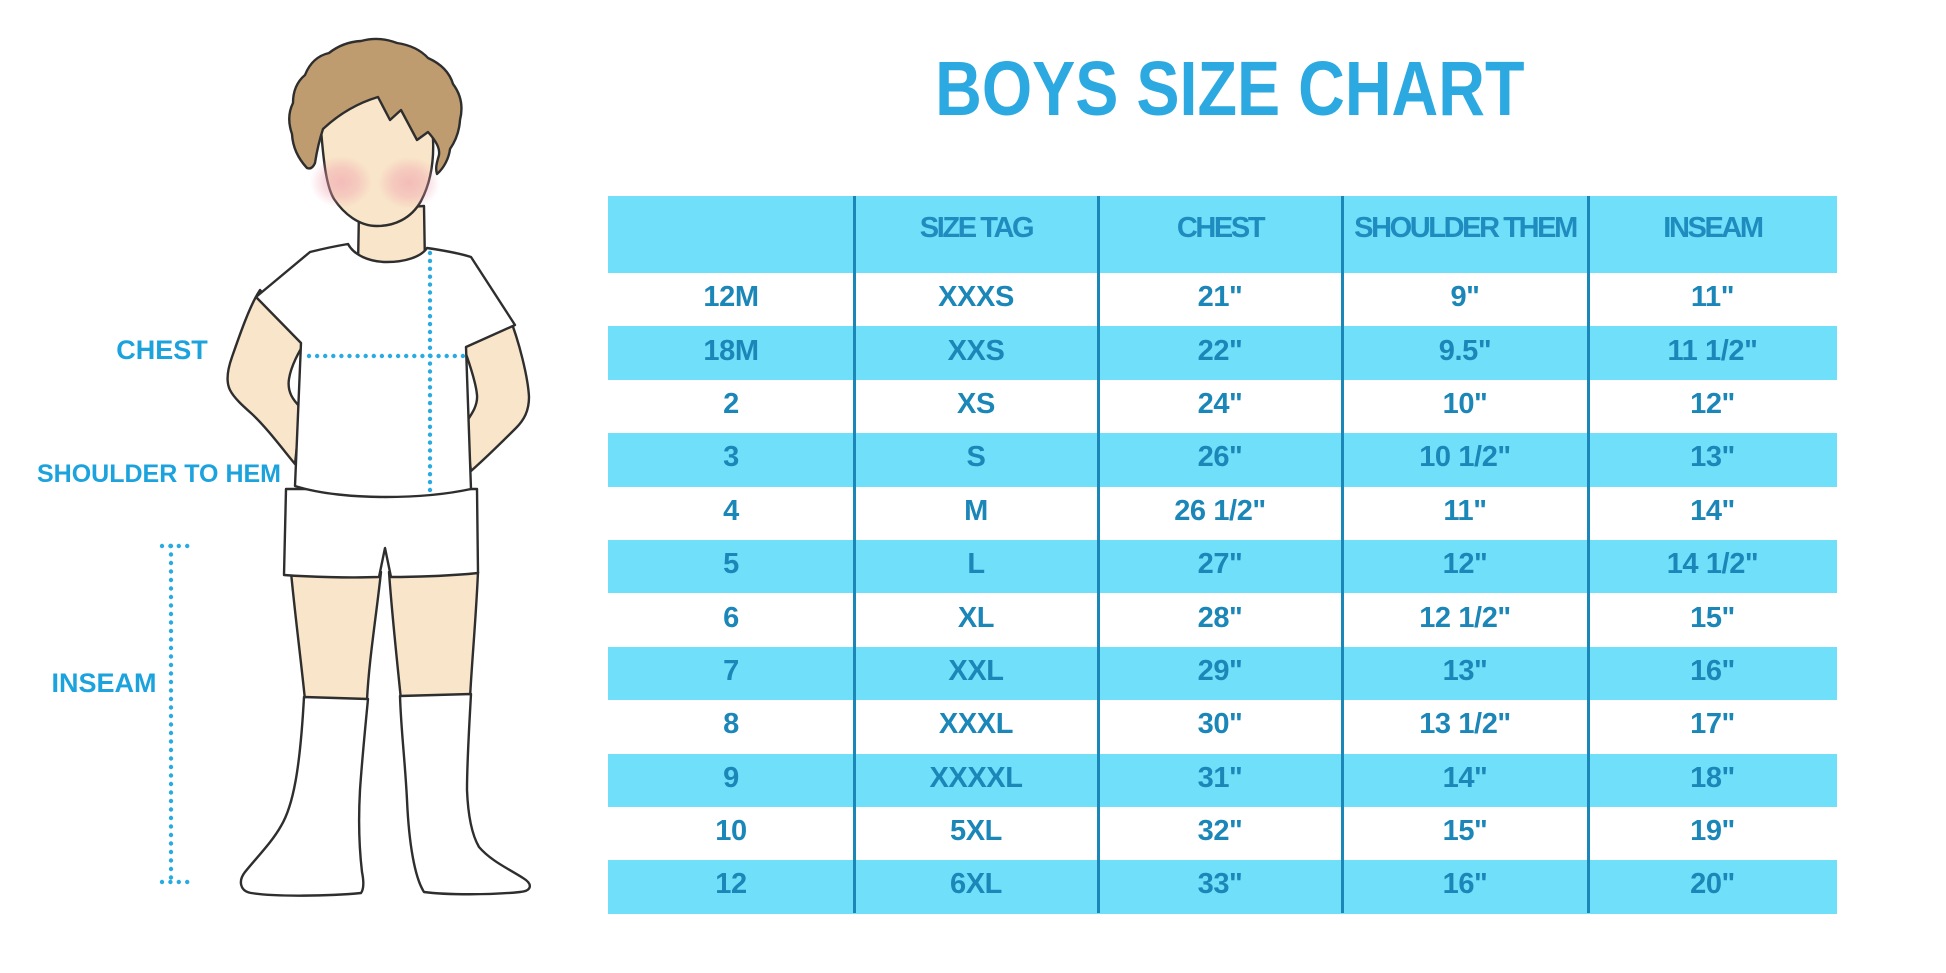 The image size is (1946, 973). What do you see at coordinates (162, 350) in the screenshot?
I see `svg-text: CHEST` at bounding box center [162, 350].